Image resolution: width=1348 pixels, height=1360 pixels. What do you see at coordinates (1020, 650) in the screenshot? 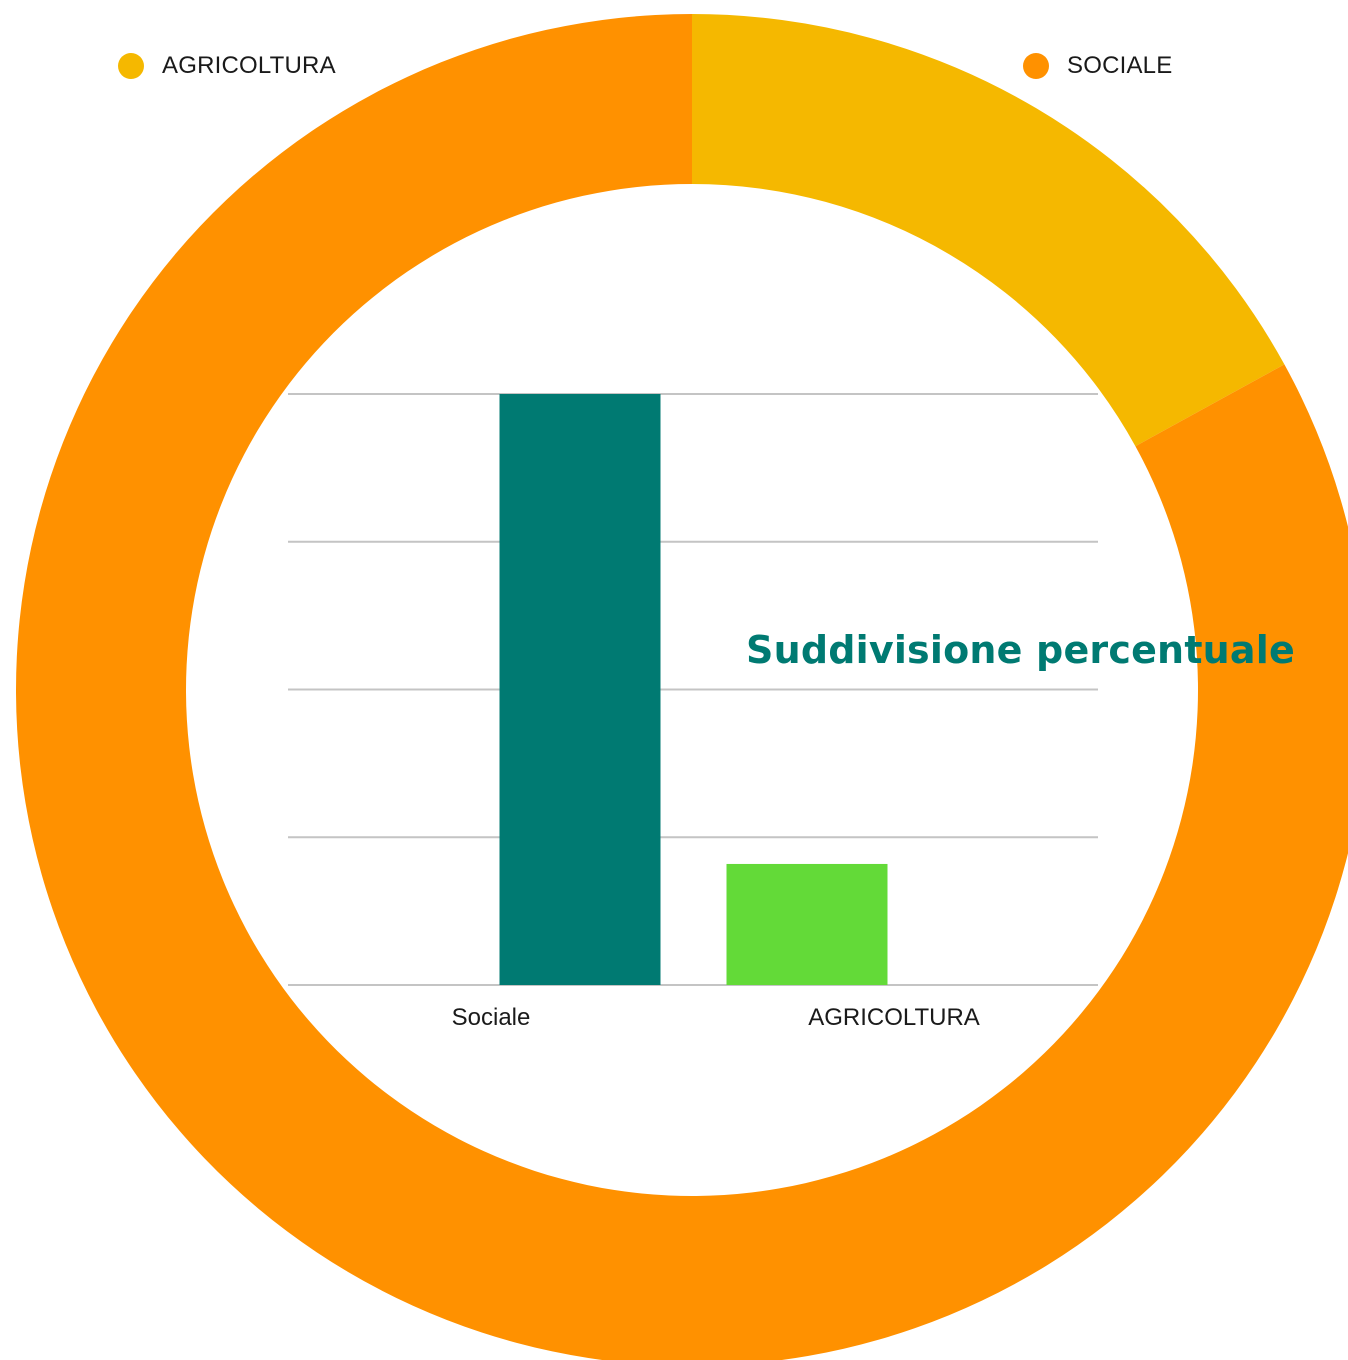
I see `chart-title: Suddivisione percentuale` at bounding box center [1020, 650].